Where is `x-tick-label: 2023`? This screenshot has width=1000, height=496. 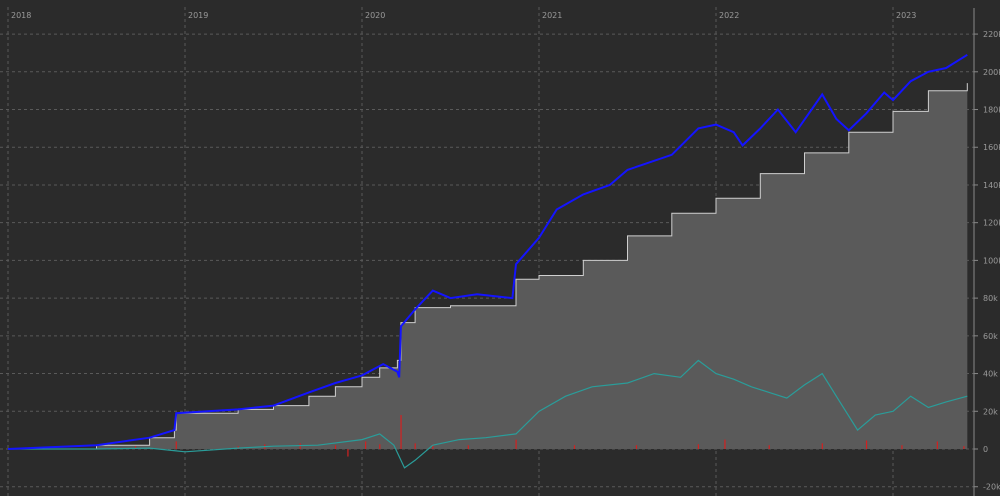 x-tick-label: 2023 is located at coordinates (906, 15).